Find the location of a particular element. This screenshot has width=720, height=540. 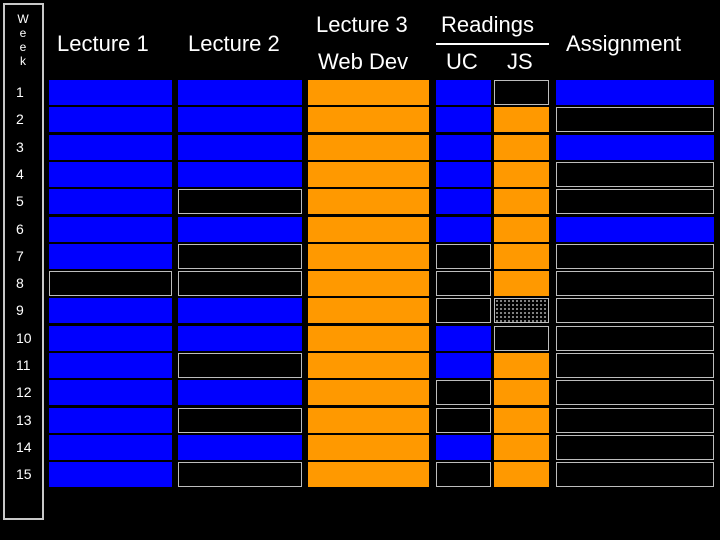

js-header: JS is located at coordinates (520, 61).